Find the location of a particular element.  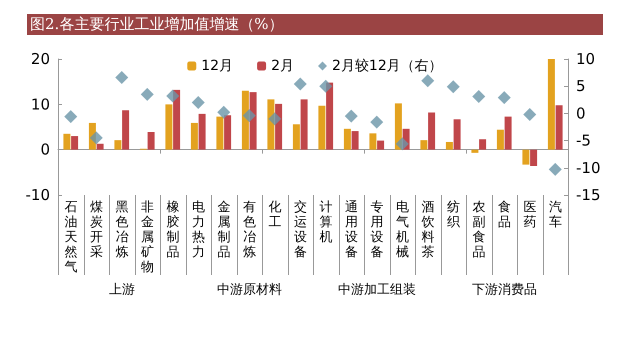

y2-tick-label: -15 is located at coordinates (588, 195).